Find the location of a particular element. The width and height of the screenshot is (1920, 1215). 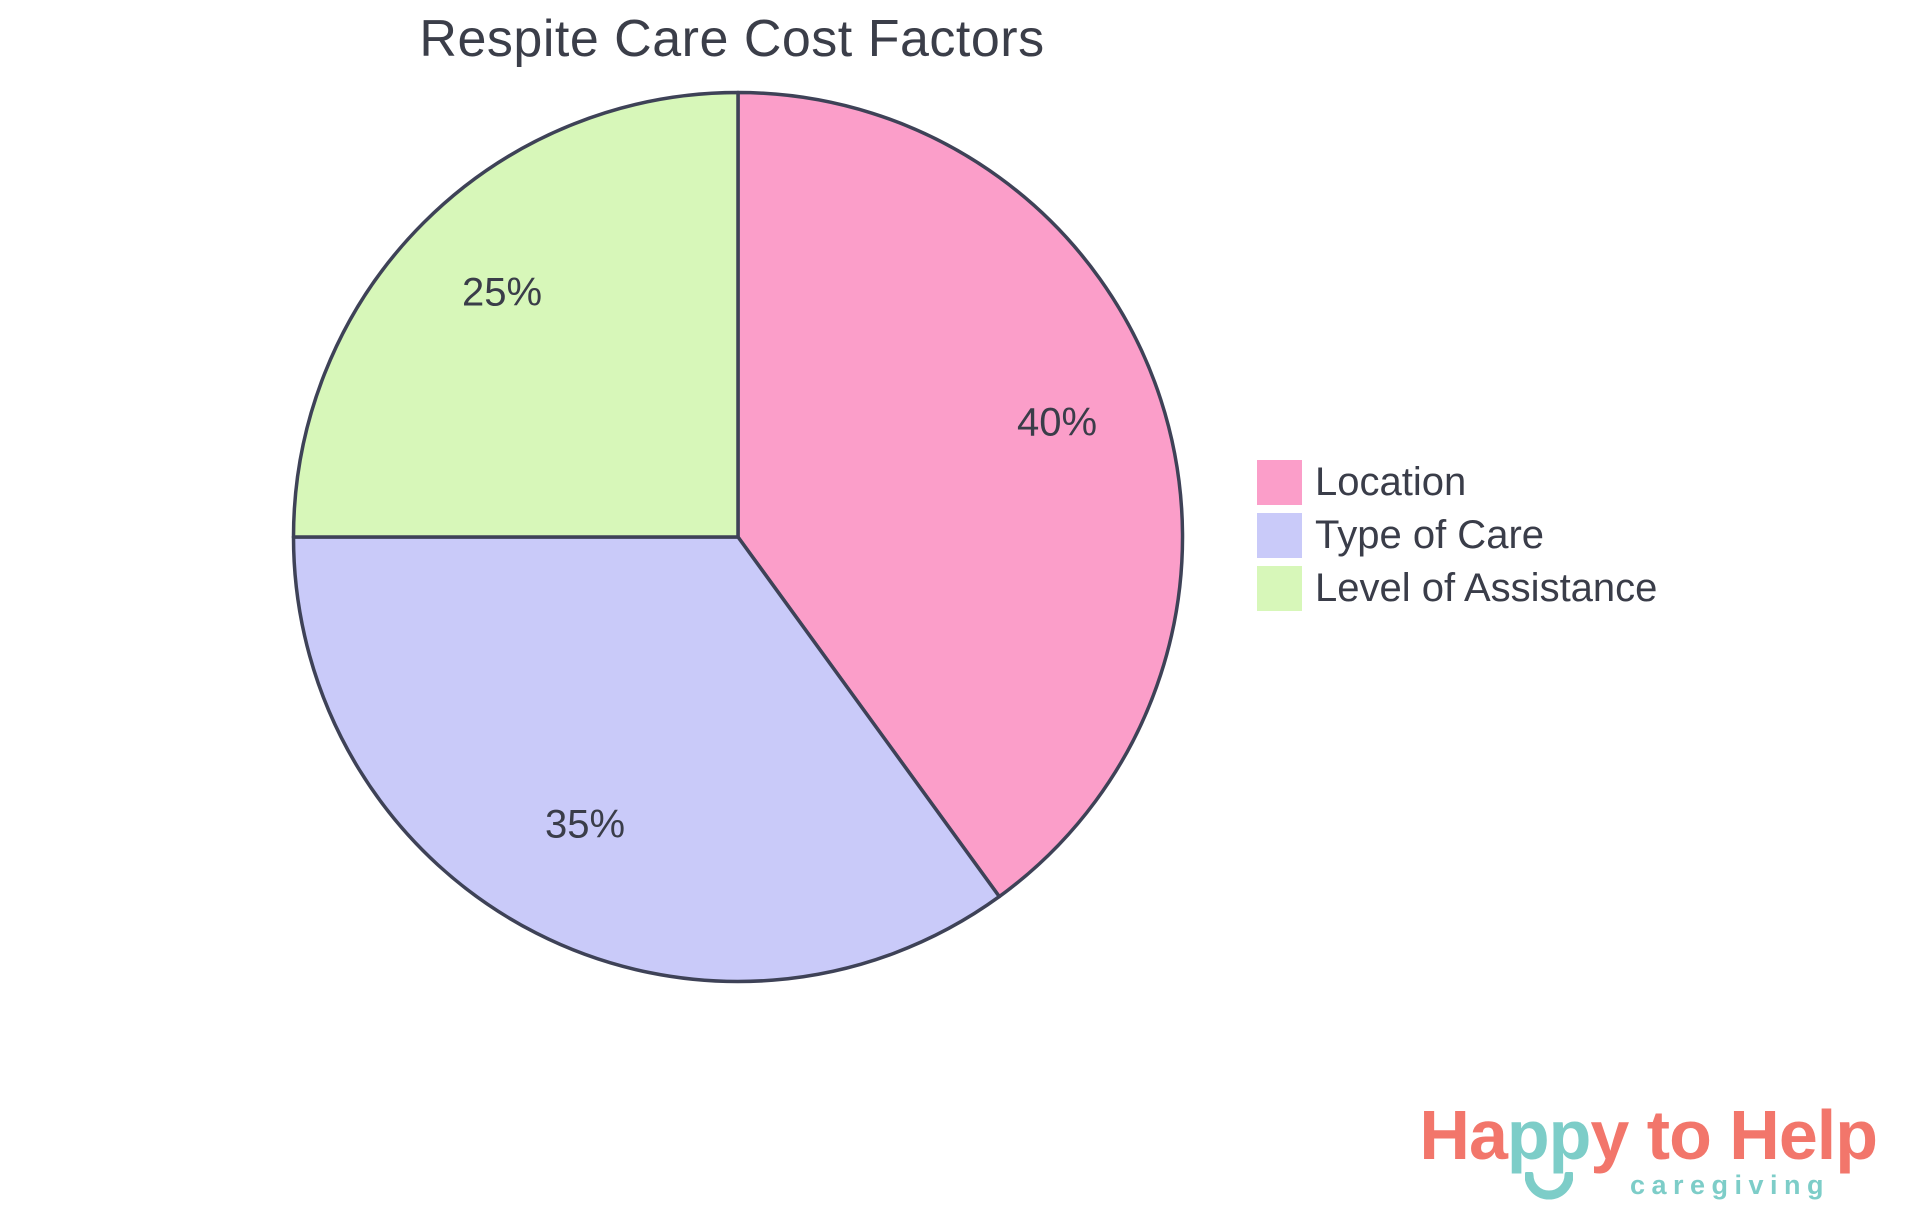

legend-item-location: Location is located at coordinates (1457, 482).